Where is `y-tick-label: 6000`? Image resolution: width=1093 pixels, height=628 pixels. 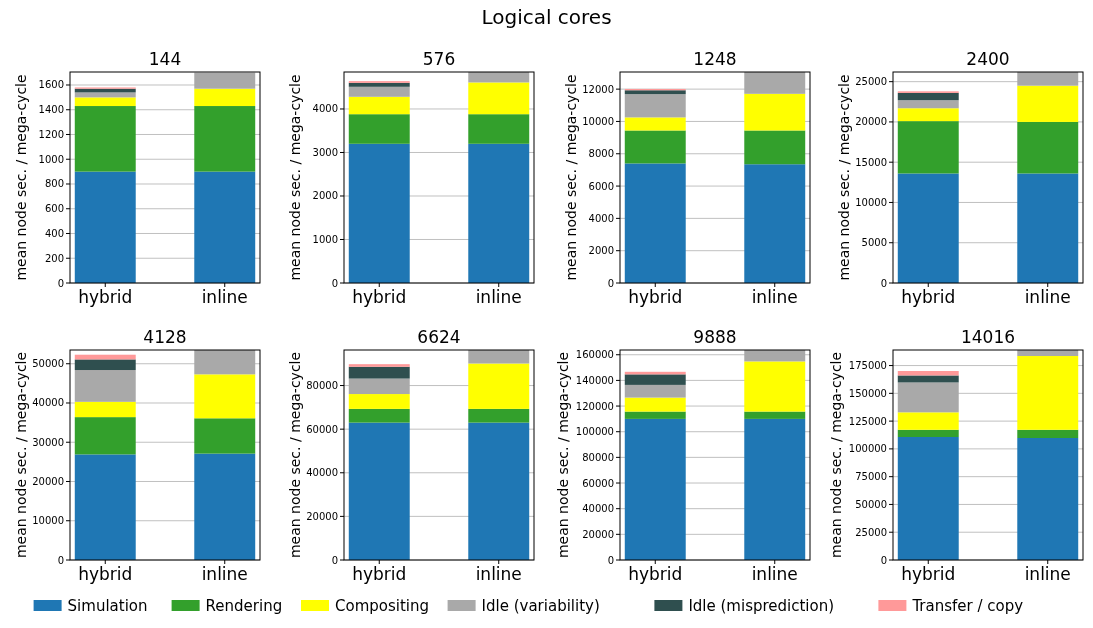
y-tick-label: 6000 is located at coordinates (601, 186).